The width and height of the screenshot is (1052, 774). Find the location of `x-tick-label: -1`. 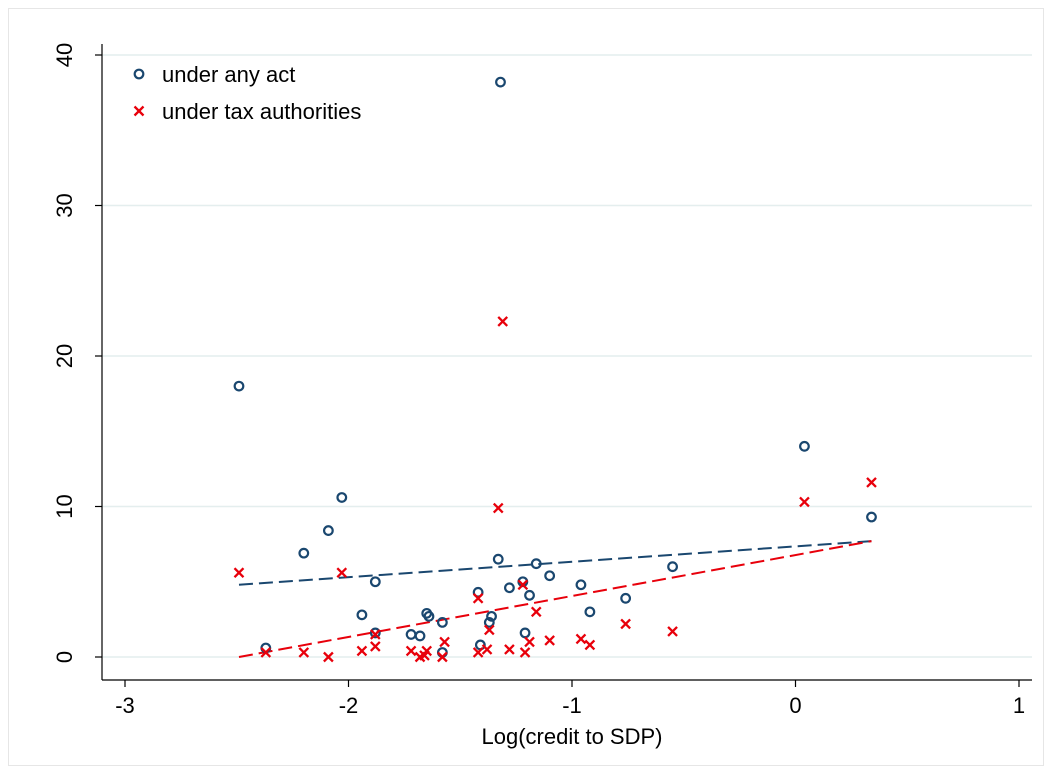

x-tick-label: -1 is located at coordinates (572, 705).